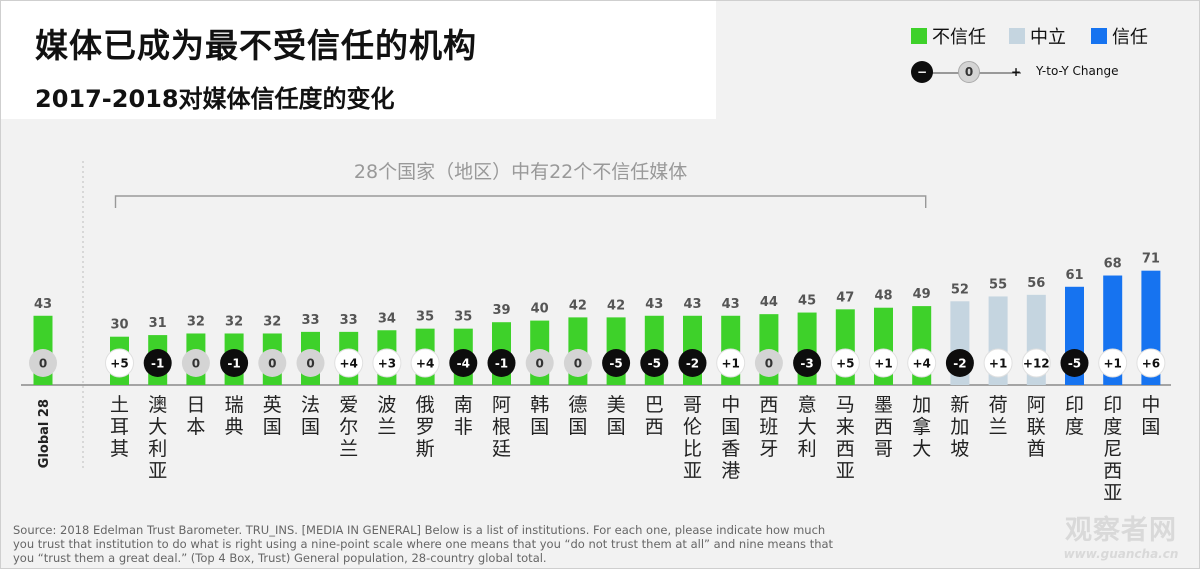 The image size is (1200, 569). I want to click on category-label-2: 澳大利亚, so click(157, 438).